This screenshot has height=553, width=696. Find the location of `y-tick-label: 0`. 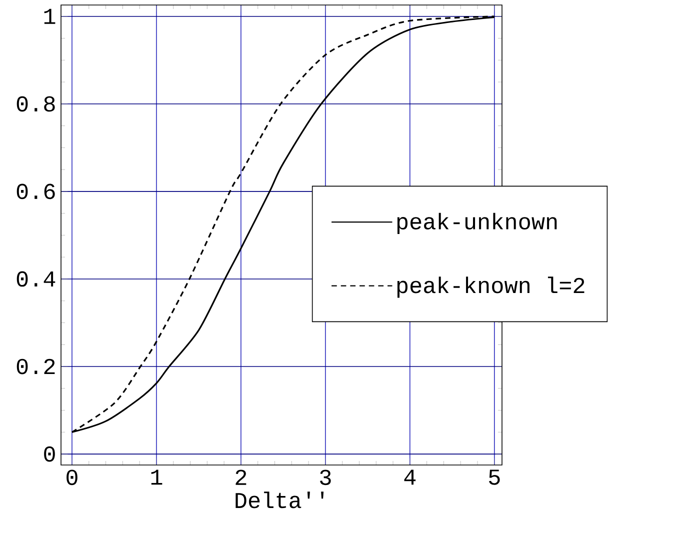

y-tick-label: 0 is located at coordinates (49, 454).